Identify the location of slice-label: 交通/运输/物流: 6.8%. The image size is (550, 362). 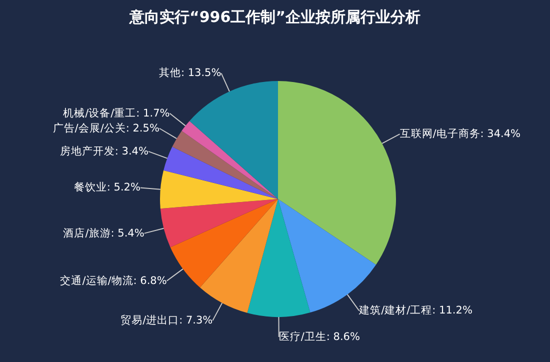
(113, 280).